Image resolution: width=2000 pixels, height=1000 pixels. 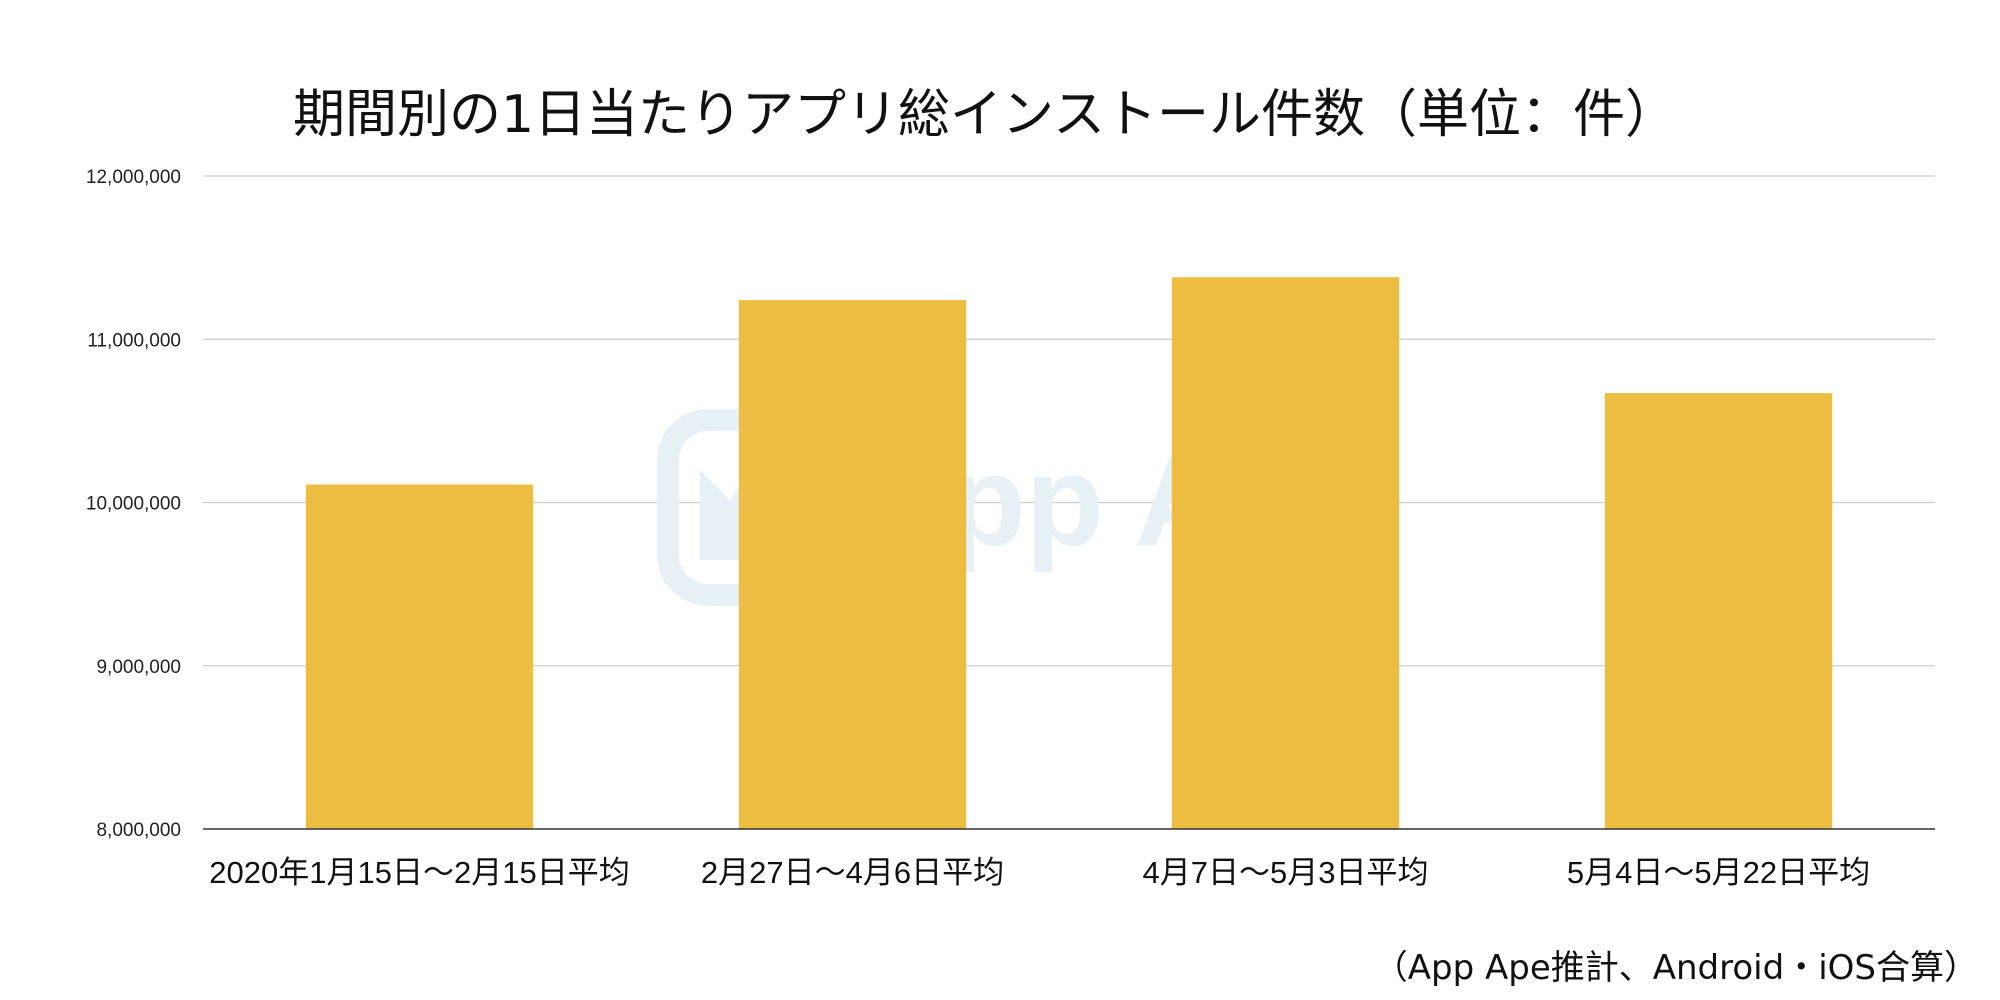 What do you see at coordinates (133, 504) in the screenshot?
I see `y-tick-label: 10,000,000` at bounding box center [133, 504].